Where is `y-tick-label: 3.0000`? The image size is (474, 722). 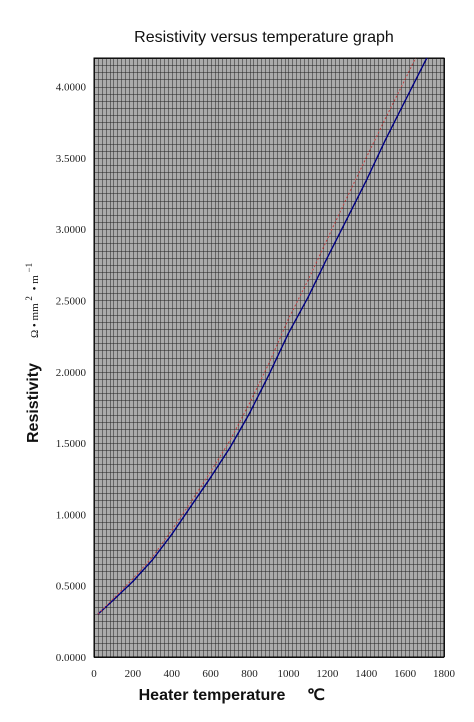
y-tick-label: 3.0000 is located at coordinates (71, 230).